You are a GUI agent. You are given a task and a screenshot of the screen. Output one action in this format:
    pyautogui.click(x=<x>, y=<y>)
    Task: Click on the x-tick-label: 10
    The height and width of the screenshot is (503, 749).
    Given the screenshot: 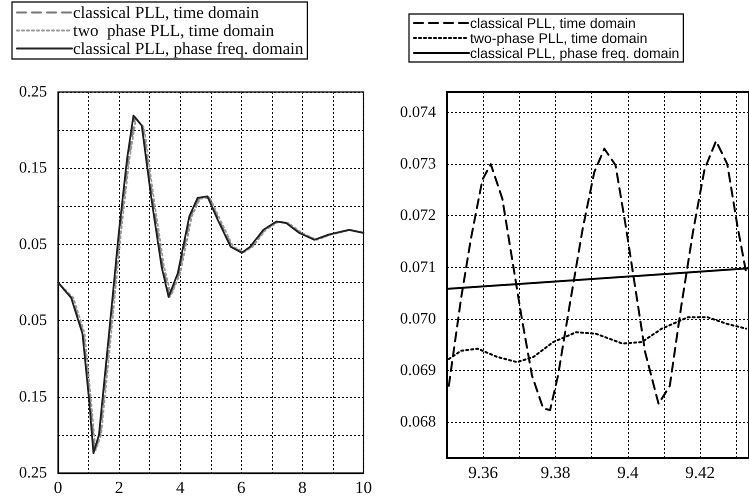 What is the action you would take?
    pyautogui.click(x=363, y=487)
    